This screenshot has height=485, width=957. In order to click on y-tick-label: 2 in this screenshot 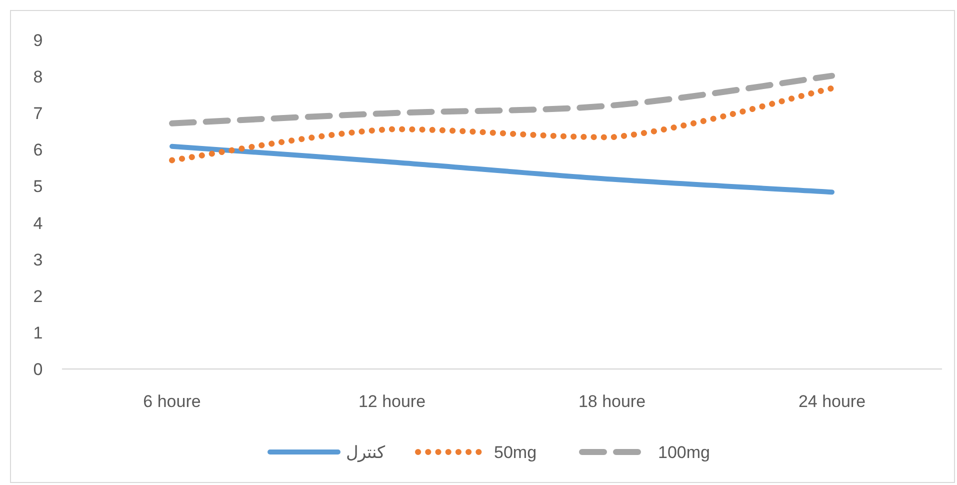, I will do `click(38, 296)`.